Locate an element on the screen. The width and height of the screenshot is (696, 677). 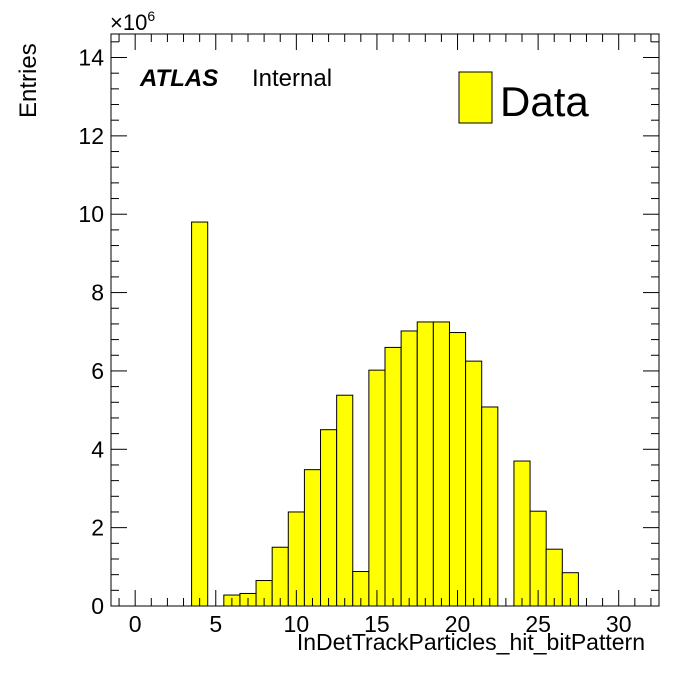
x-tick-label: 20 is located at coordinates (458, 624).